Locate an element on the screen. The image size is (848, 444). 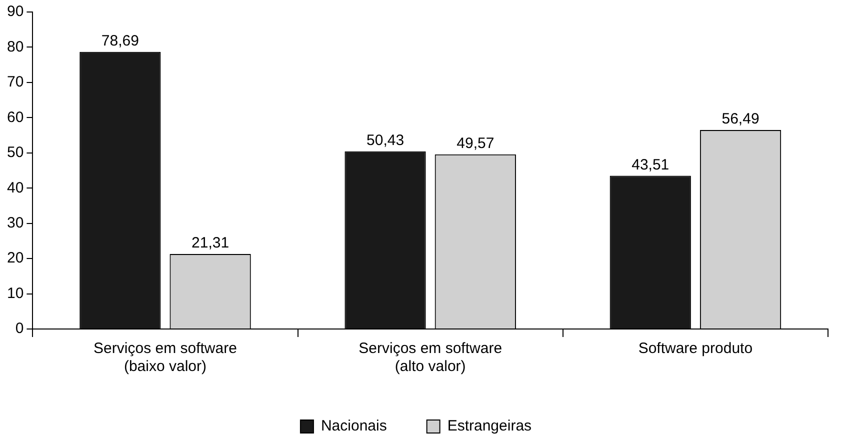
x-tick-label: Software produto is located at coordinates (695, 349).